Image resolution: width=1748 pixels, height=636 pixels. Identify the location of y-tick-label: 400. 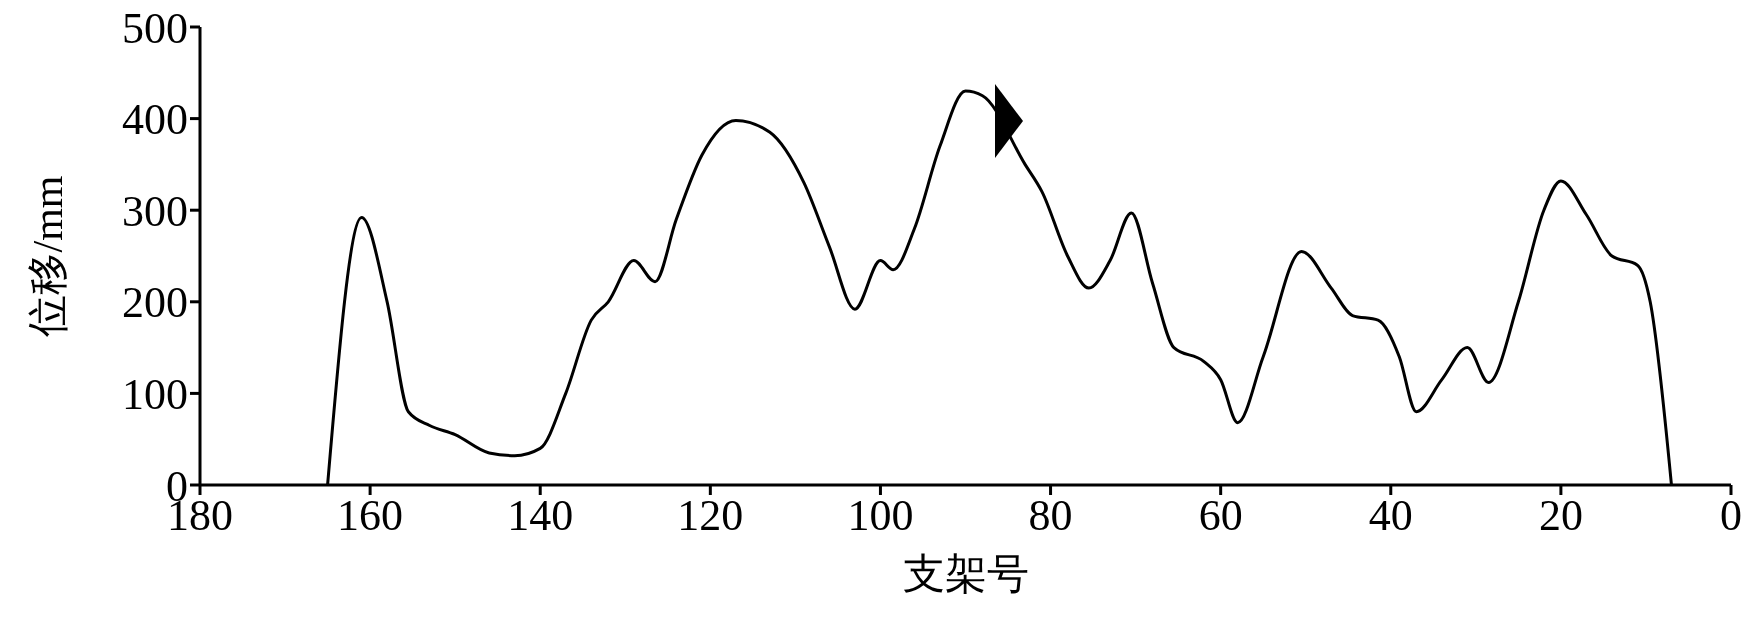
(155, 120).